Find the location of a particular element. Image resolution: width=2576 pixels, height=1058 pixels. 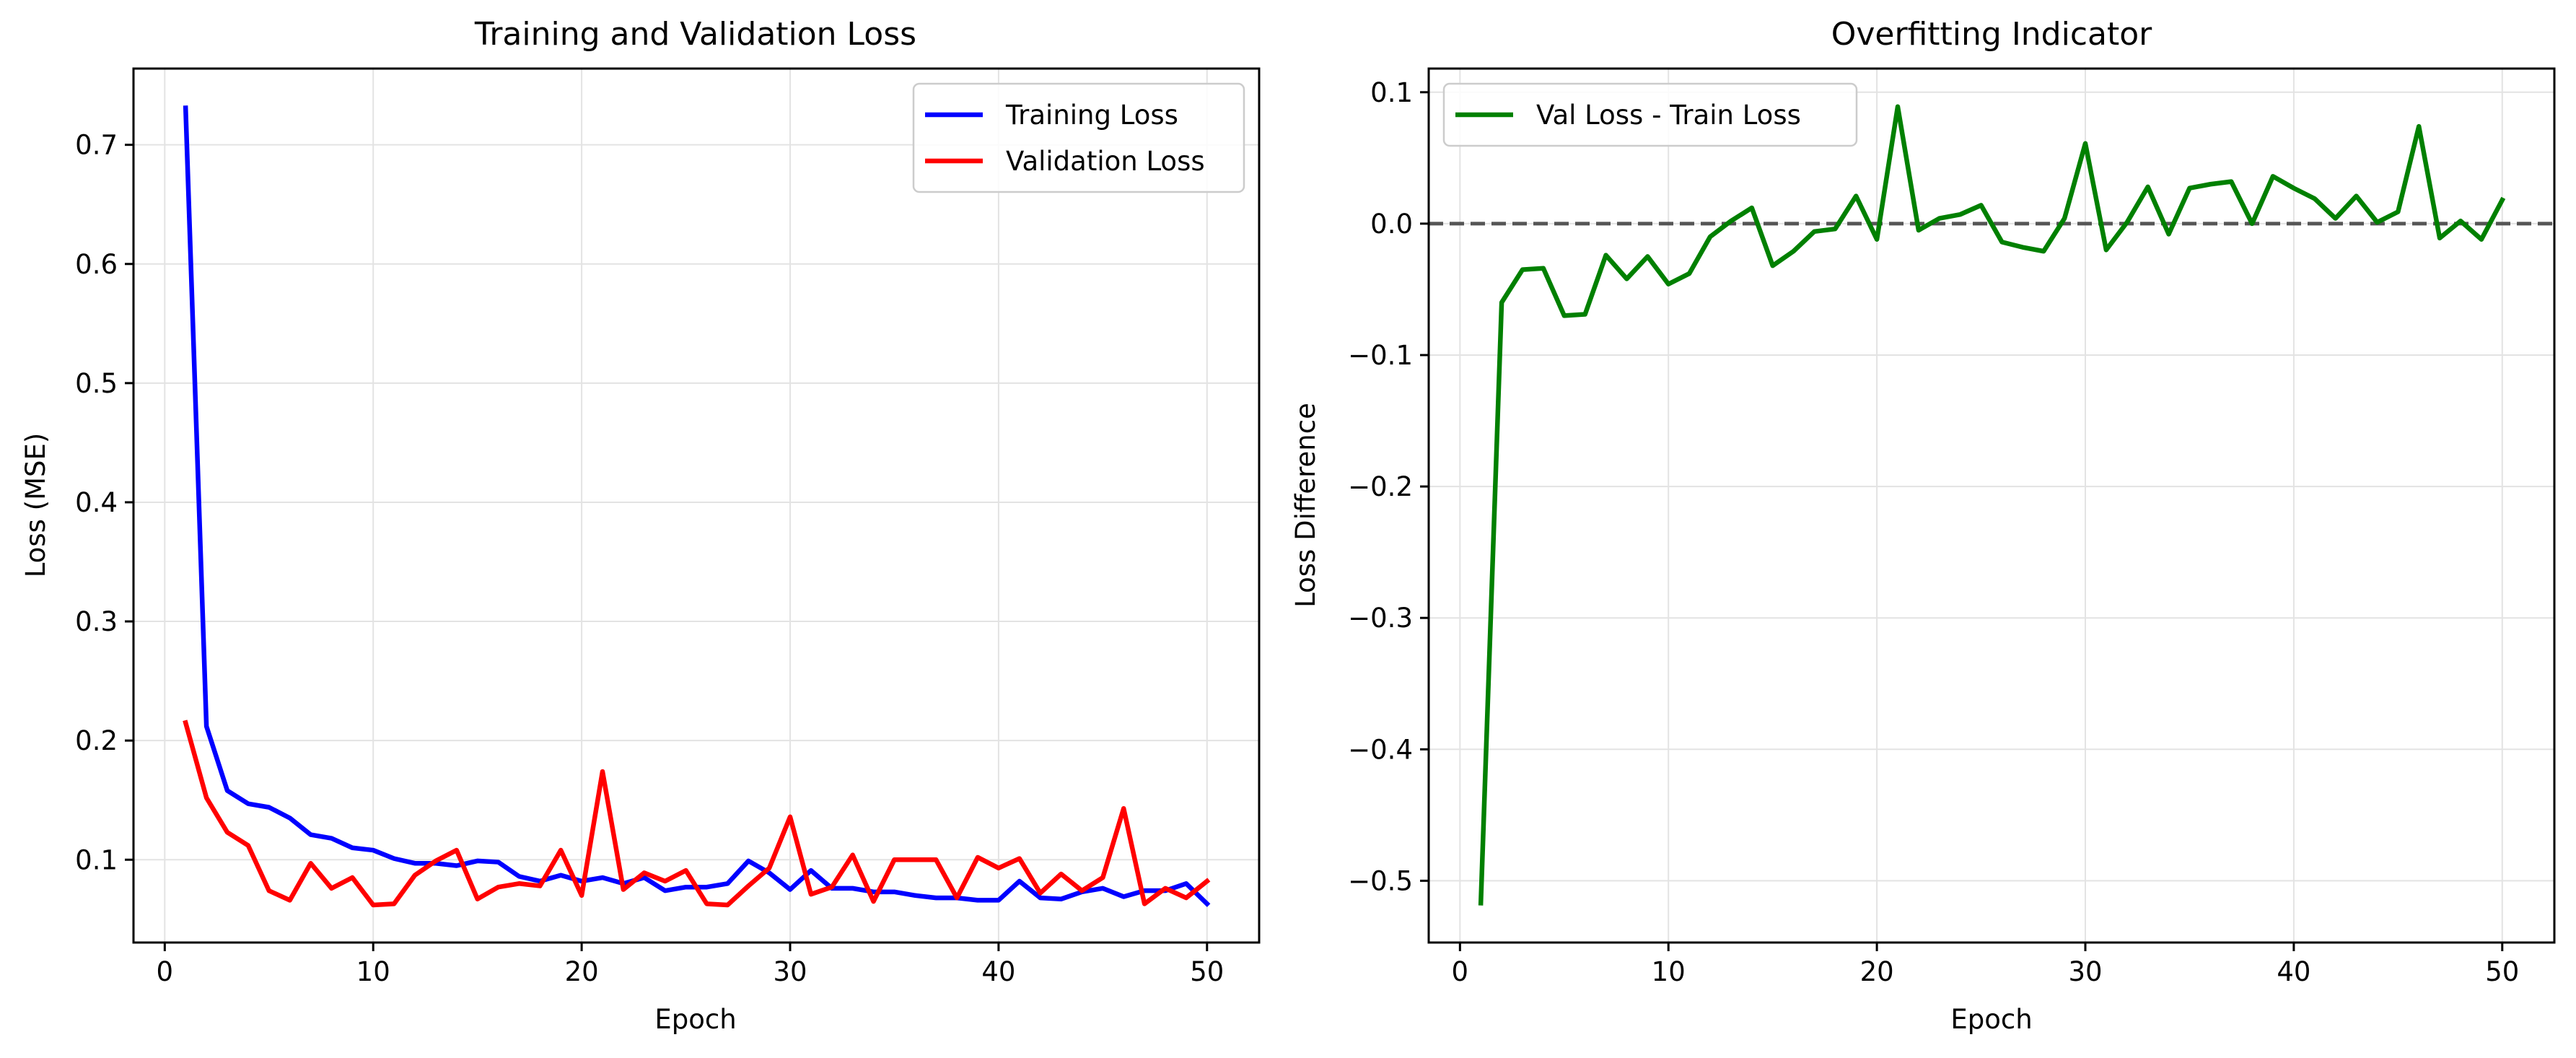

y-axis-label: Loss (MSE) is located at coordinates (35, 505).